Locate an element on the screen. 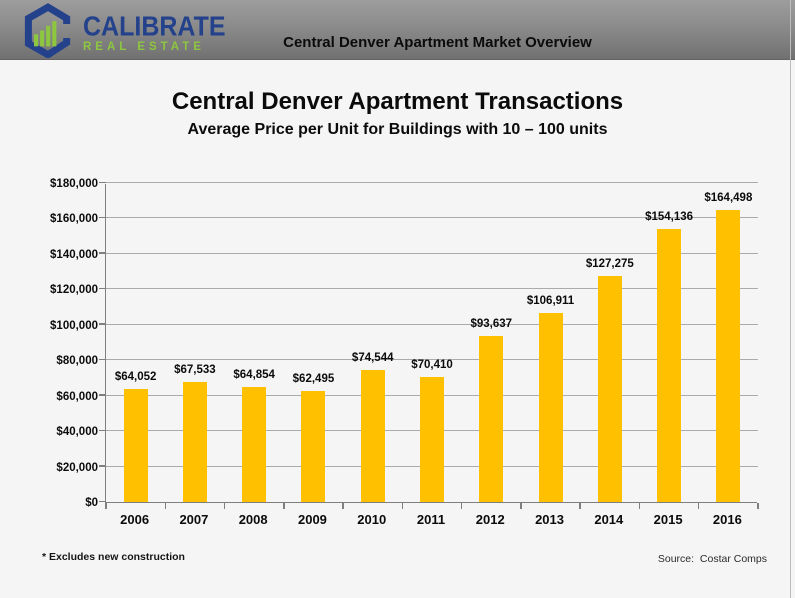 This screenshot has width=795, height=598. y-axis-tick-label: $120,000 is located at coordinates (74, 290).